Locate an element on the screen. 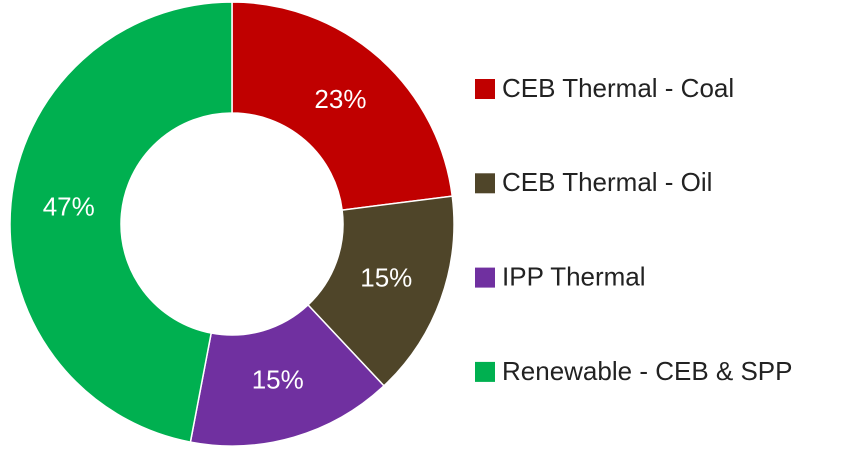  legend-text: IPP Thermal is located at coordinates (574, 276).